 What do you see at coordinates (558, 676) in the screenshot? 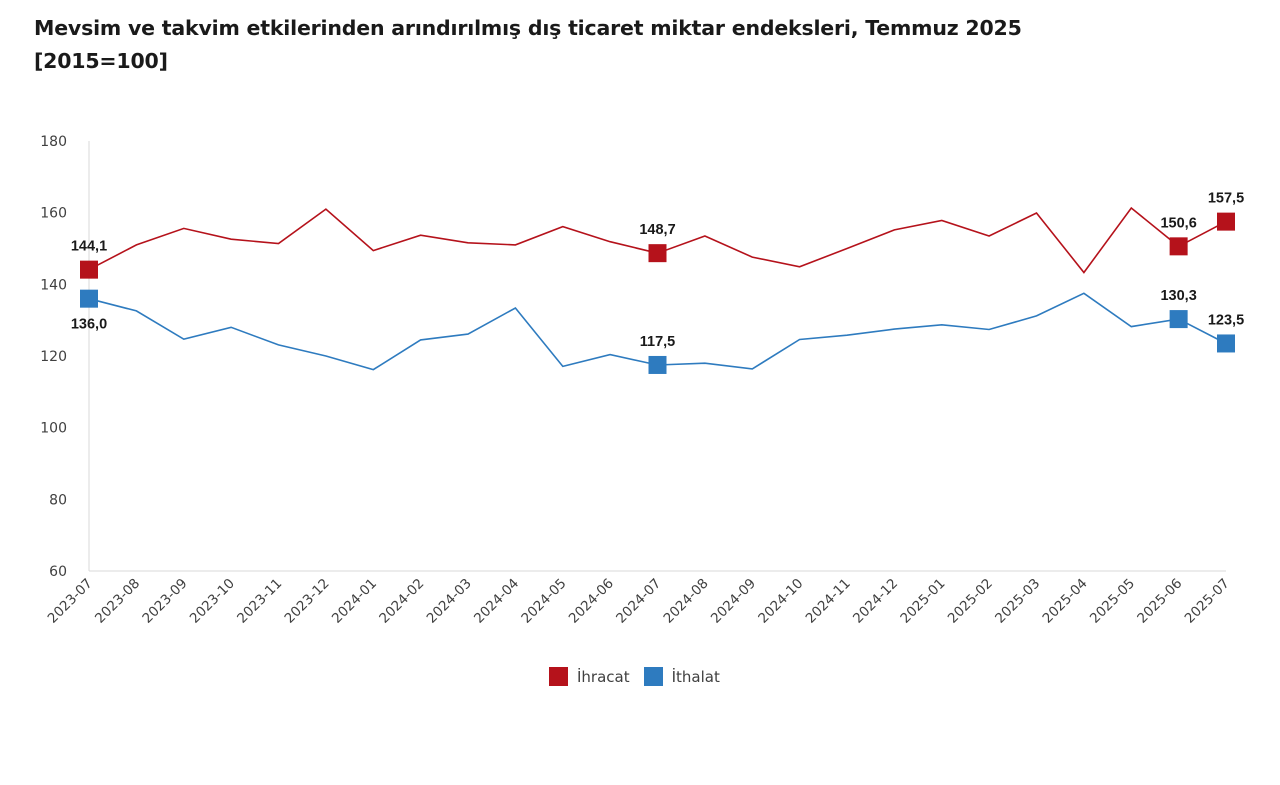
I see `legend-swatch-ihracat` at bounding box center [558, 676].